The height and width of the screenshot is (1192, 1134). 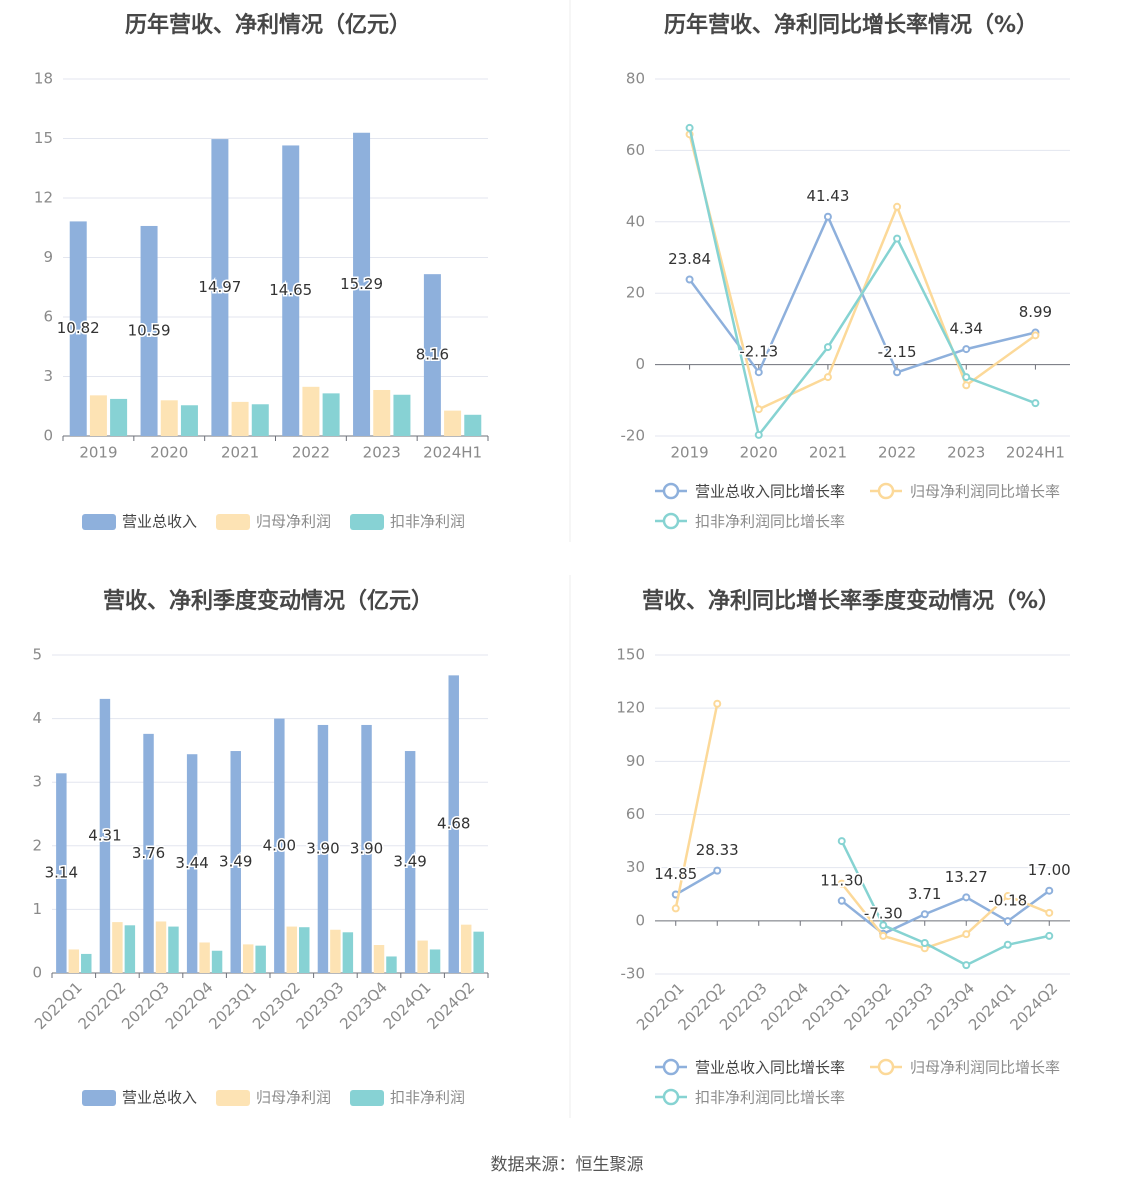 I want to click on data-label: 14.85, so click(x=675, y=874).